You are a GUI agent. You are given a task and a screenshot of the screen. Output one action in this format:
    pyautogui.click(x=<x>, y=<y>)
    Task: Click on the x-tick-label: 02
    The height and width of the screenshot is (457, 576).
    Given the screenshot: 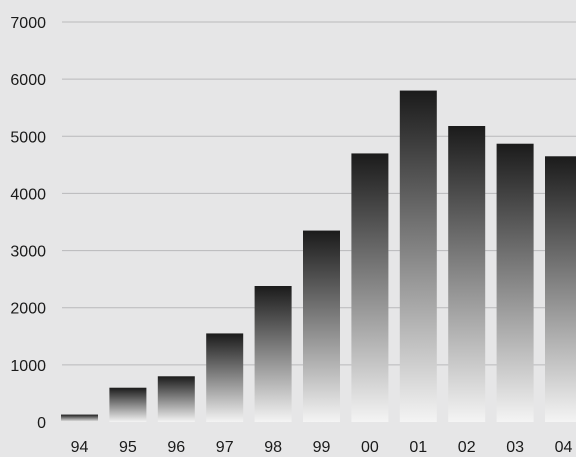 What is the action you would take?
    pyautogui.click(x=467, y=447)
    